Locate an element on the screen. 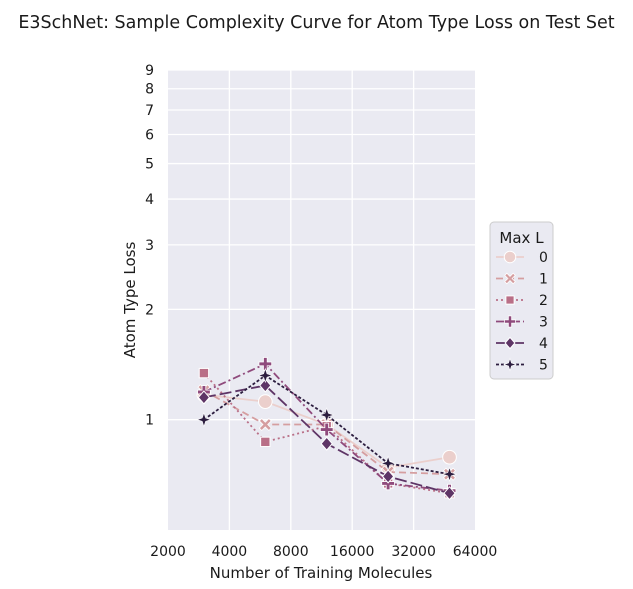 The image size is (633, 589). legend: Max L 0 1 2 3 4 5 is located at coordinates (521, 300).